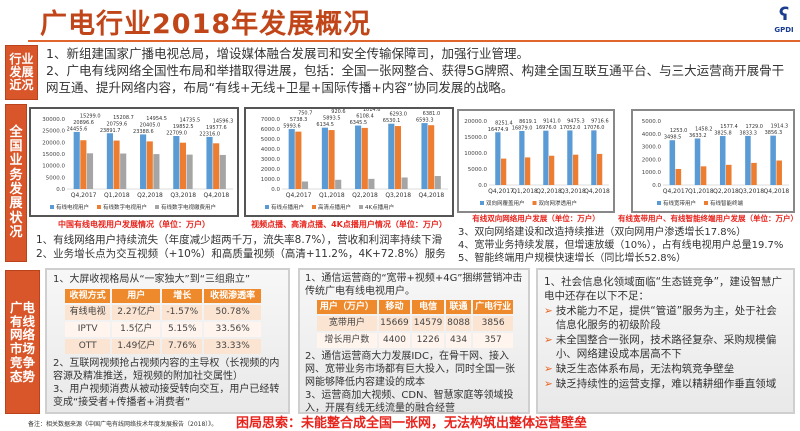 The width and height of the screenshot is (800, 431). I want to click on data-label: 6345.5, so click(359, 123).